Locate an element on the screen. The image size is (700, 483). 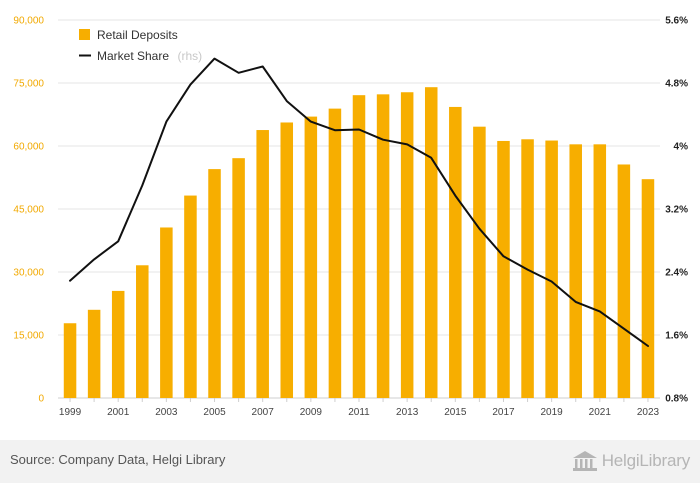
legend-label-retail-deposits: Retail Deposits is located at coordinates (137, 35).